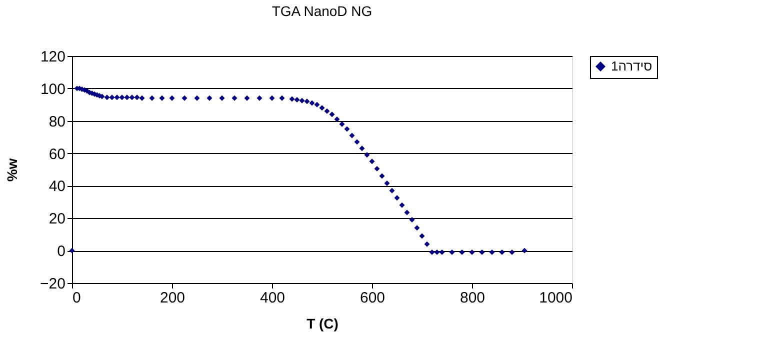 This screenshot has height=349, width=771. What do you see at coordinates (12, 170) in the screenshot?
I see `y-axis-title: %w` at bounding box center [12, 170].